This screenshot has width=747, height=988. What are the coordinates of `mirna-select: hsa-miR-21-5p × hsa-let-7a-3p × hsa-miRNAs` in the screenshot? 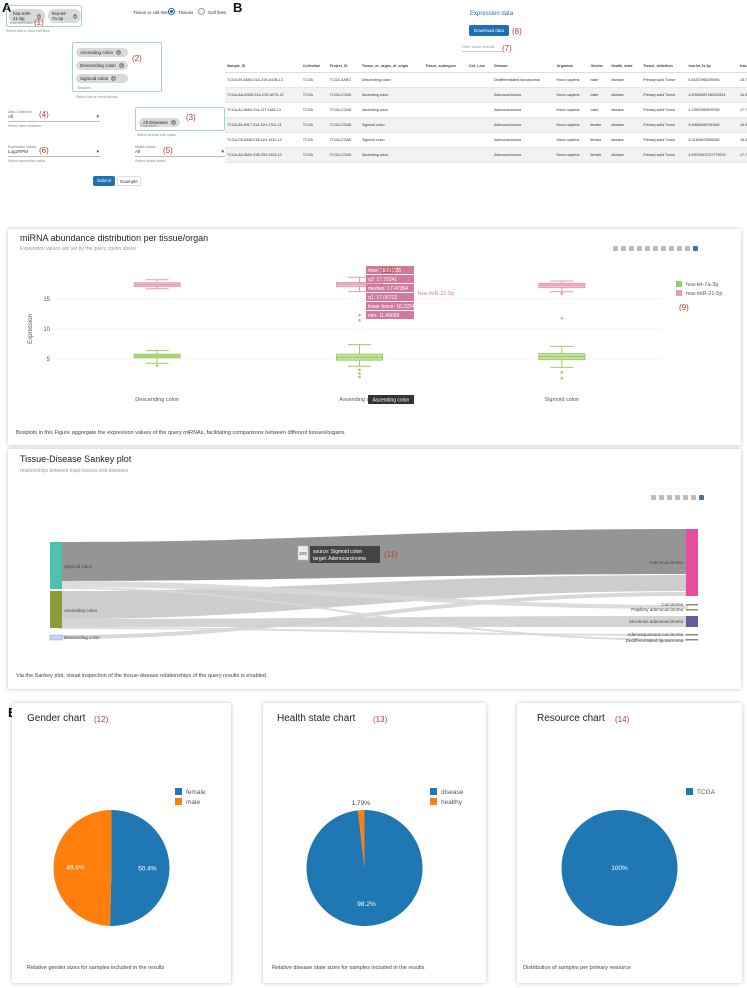 It's located at (44, 16).